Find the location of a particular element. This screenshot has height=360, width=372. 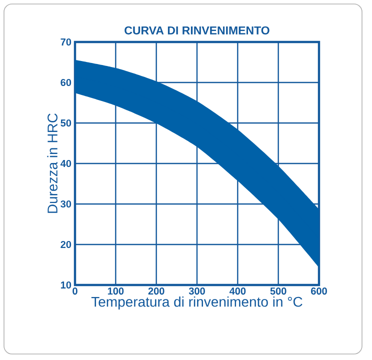

x-tick-label: 400 is located at coordinates (237, 291).